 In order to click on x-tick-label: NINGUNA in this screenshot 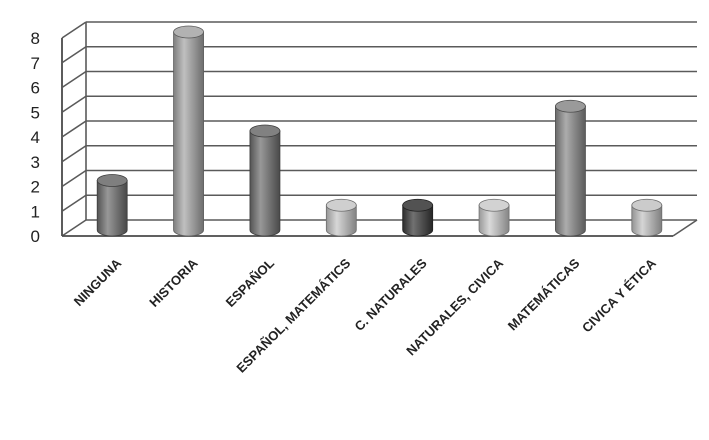, I will do `click(98, 282)`.